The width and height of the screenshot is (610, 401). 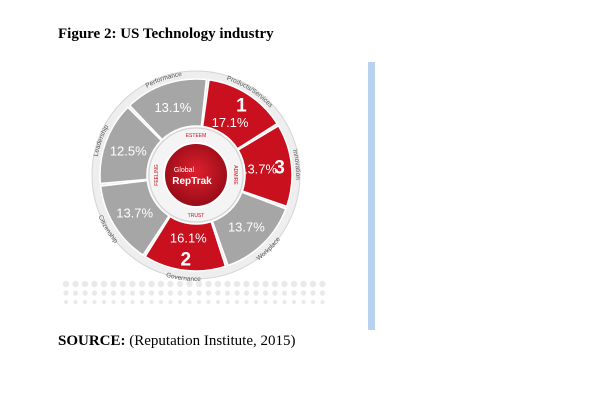 What do you see at coordinates (230, 122) in the screenshot?
I see `segment-value-label: 17.1%` at bounding box center [230, 122].